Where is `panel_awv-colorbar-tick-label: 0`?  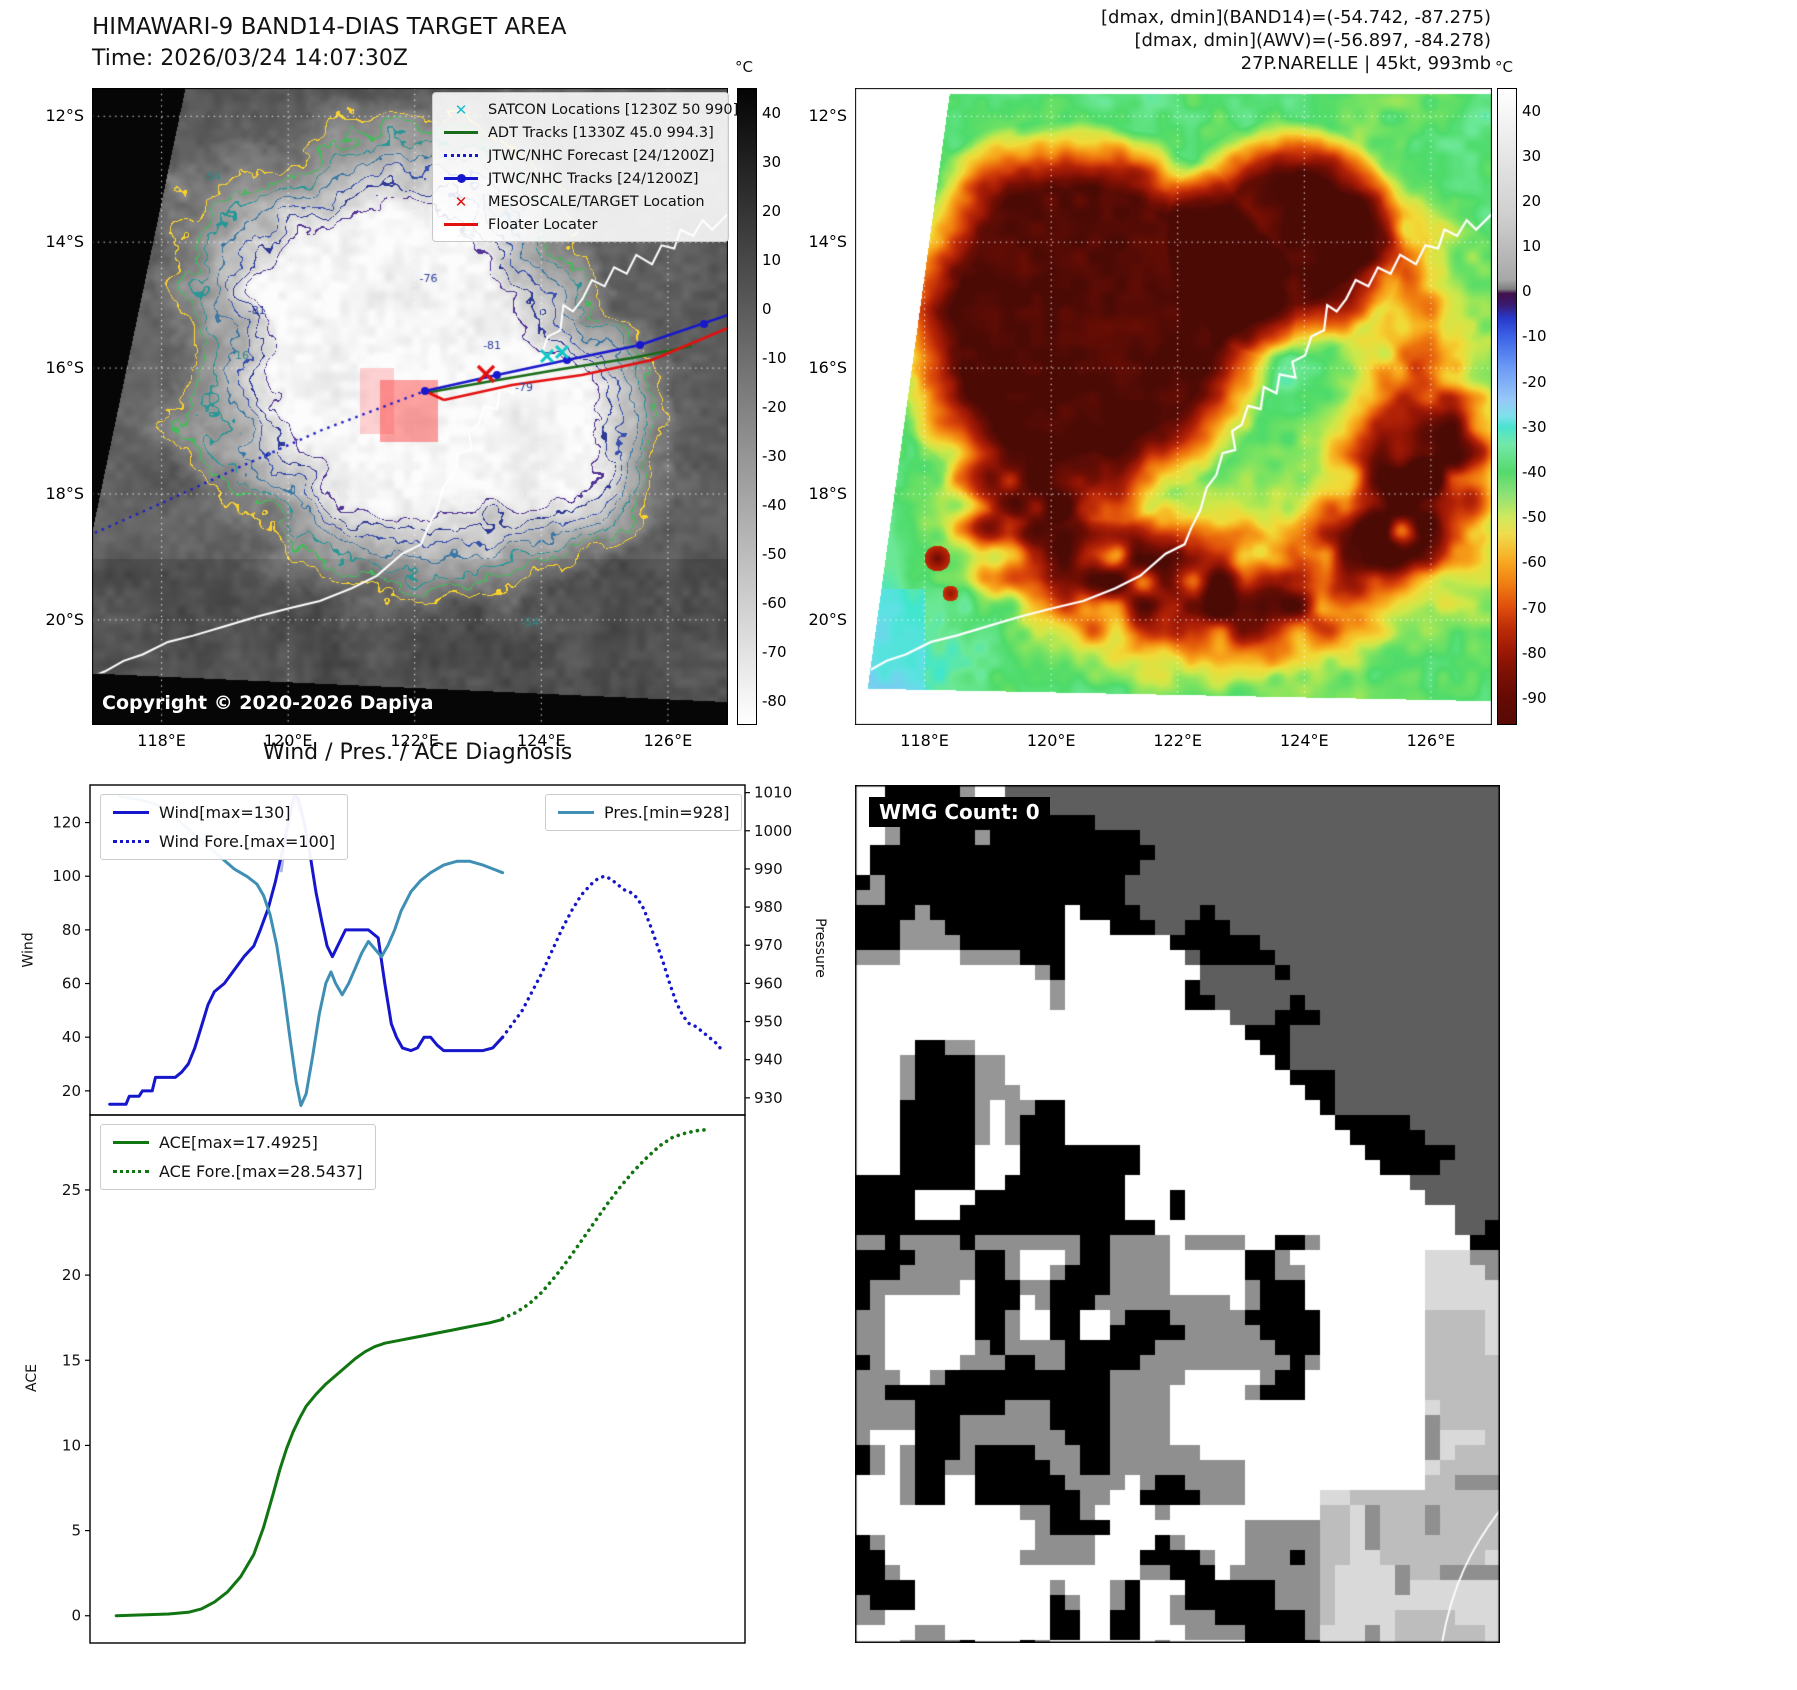 panel_awv-colorbar-tick-label: 0 is located at coordinates (1527, 291).